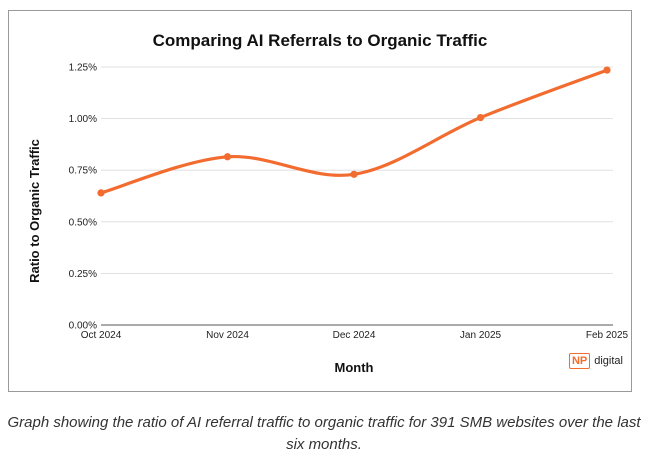  Describe the element at coordinates (227, 335) in the screenshot. I see `x-tick-label: Nov 2024` at that location.